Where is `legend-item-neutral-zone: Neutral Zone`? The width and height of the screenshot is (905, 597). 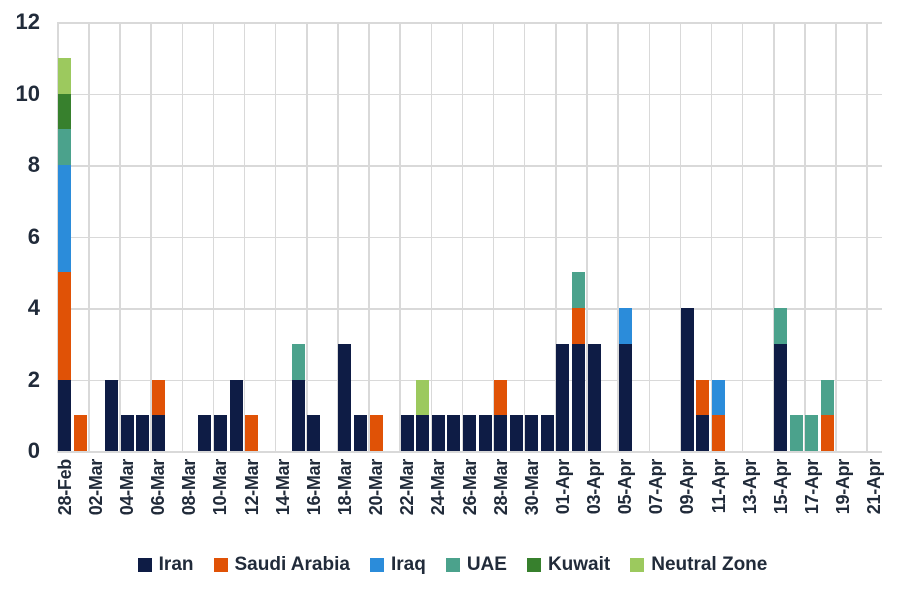 legend-item-neutral-zone: Neutral Zone is located at coordinates (698, 565).